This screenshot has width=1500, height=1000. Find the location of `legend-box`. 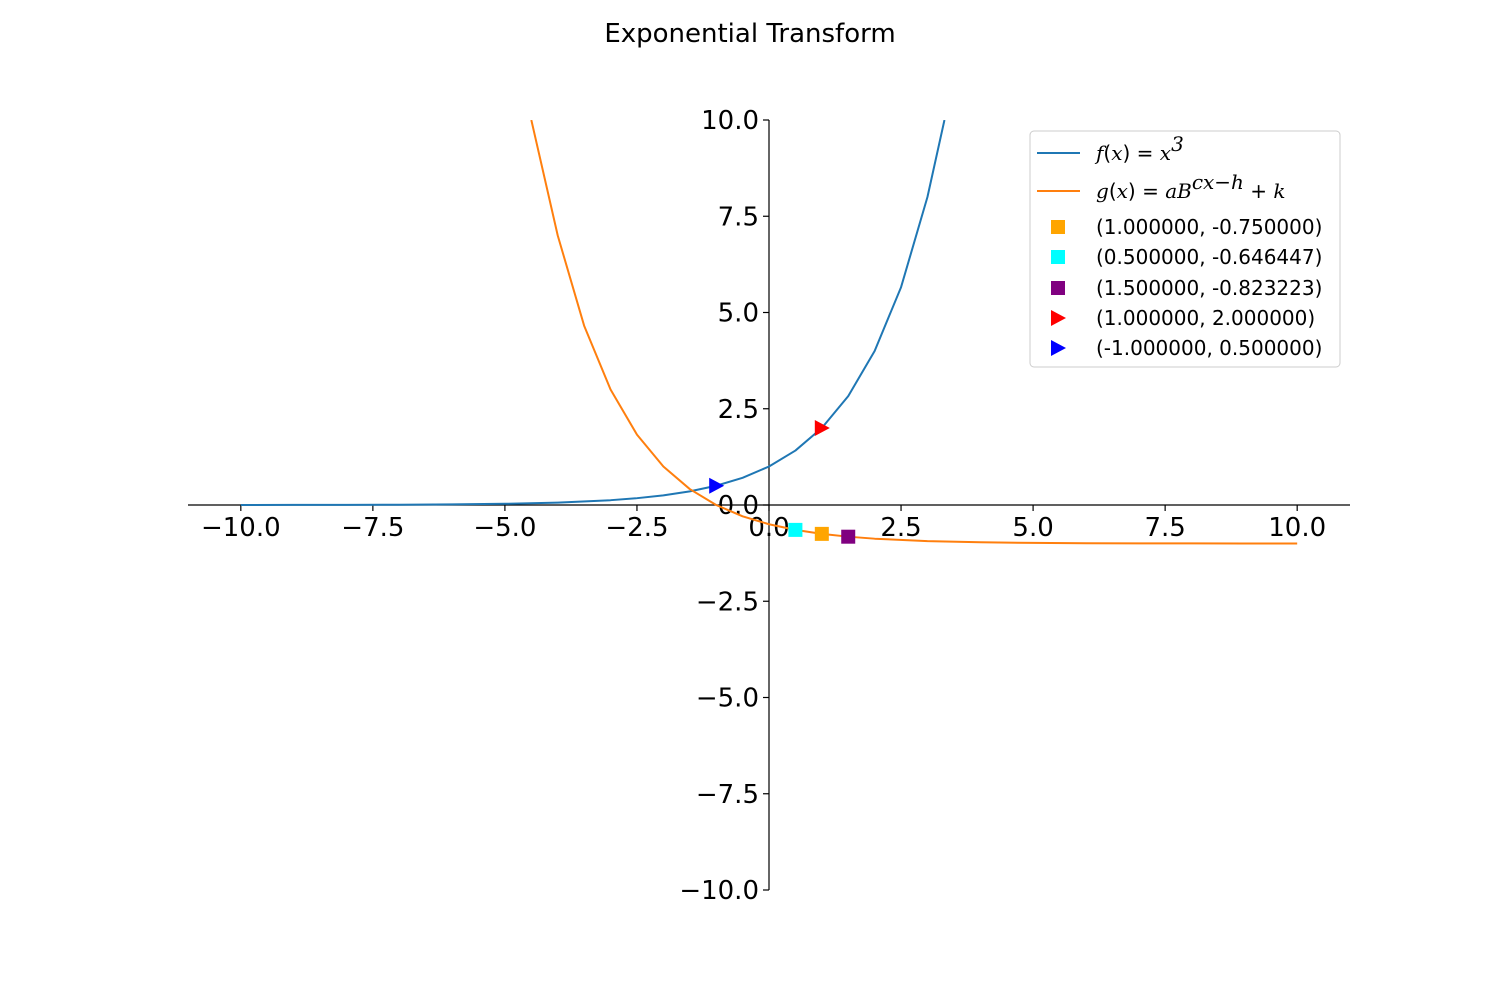

legend-box is located at coordinates (1185, 249).